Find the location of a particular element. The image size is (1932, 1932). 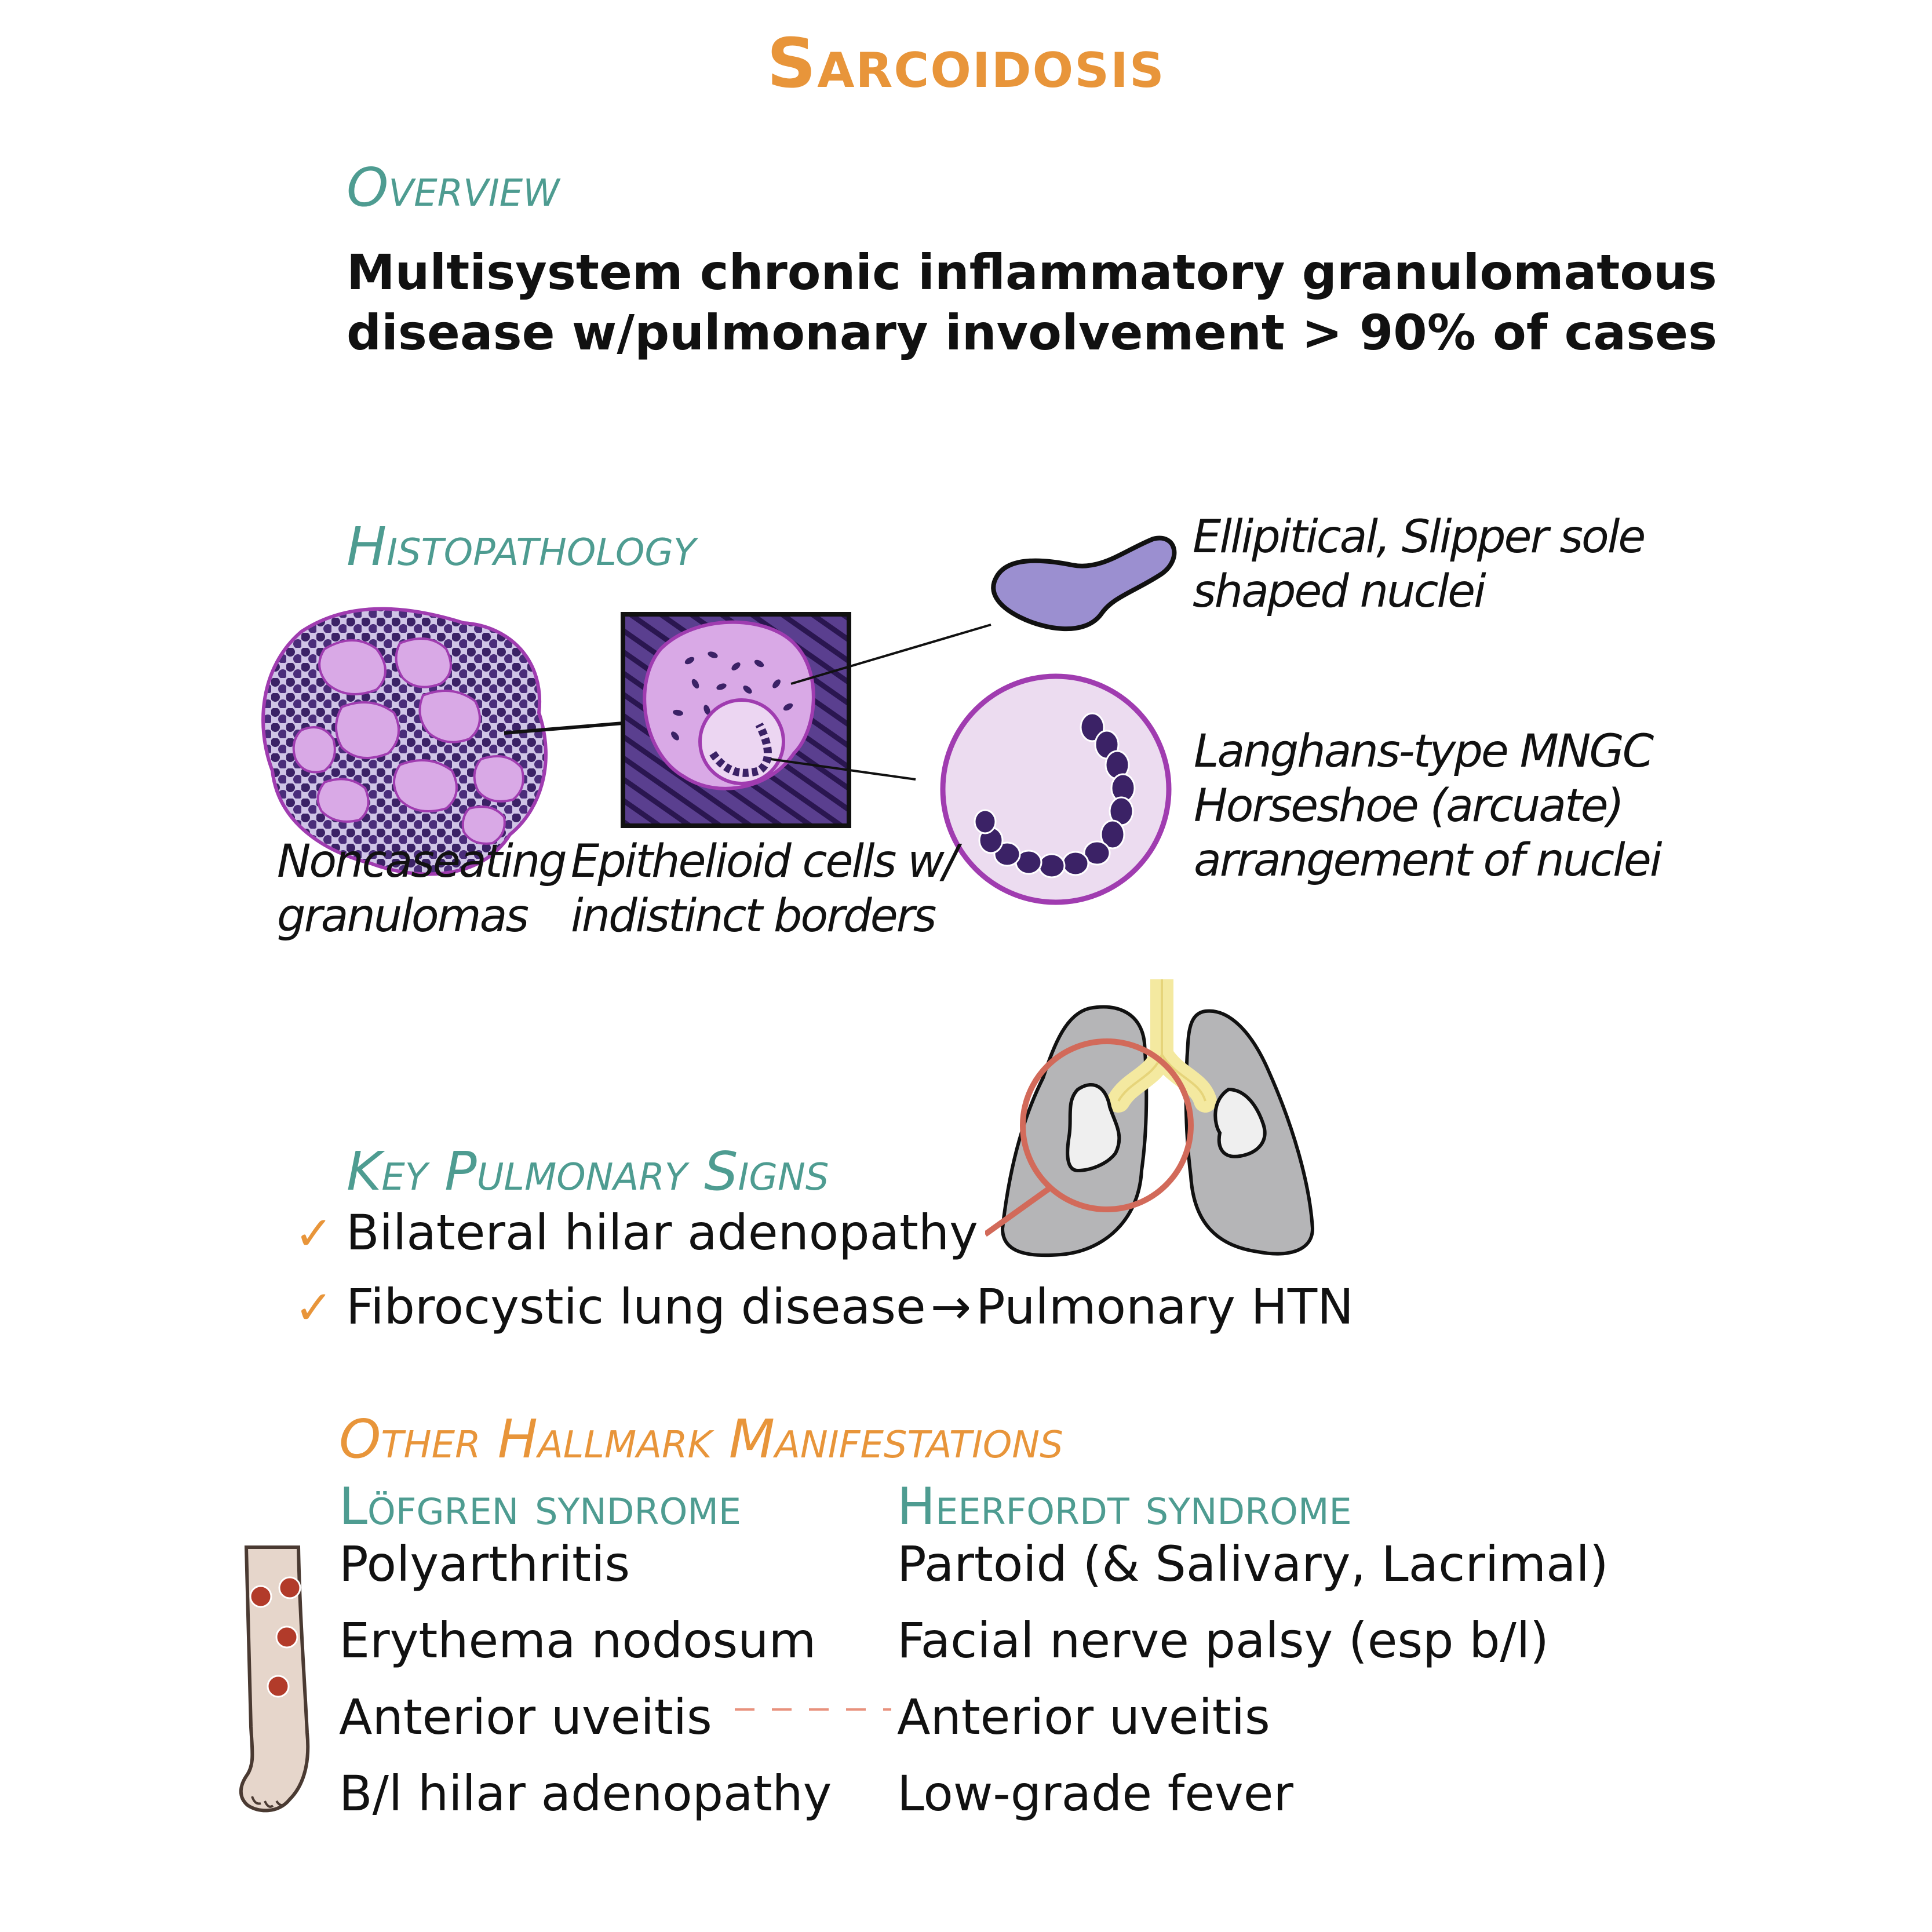

heerfordt-item: Low-grade fever is located at coordinates (1095, 1793).